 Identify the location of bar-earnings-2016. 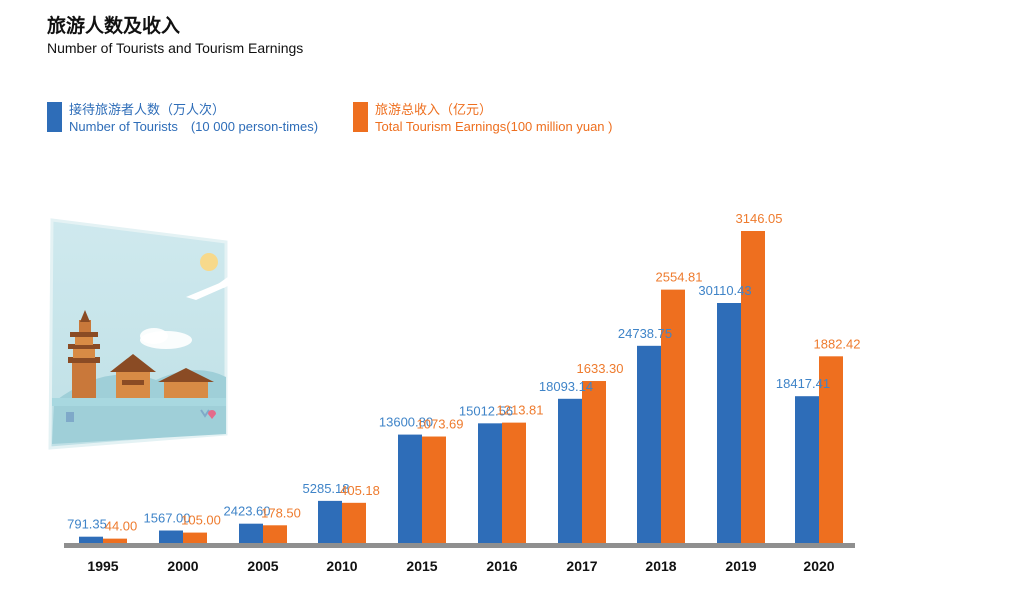
(514, 482).